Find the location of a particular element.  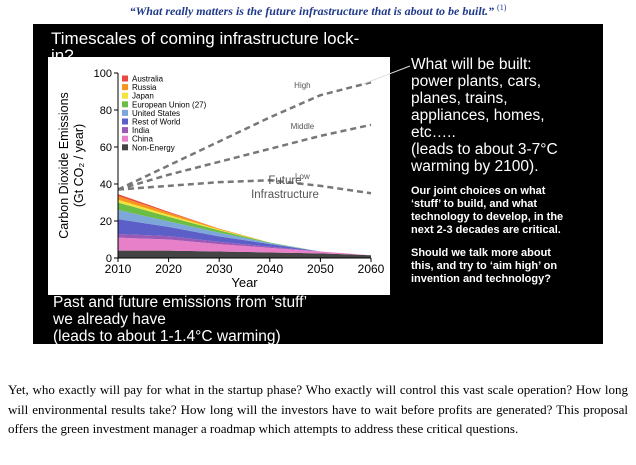

text-line: planes, trains, is located at coordinates (459, 98).